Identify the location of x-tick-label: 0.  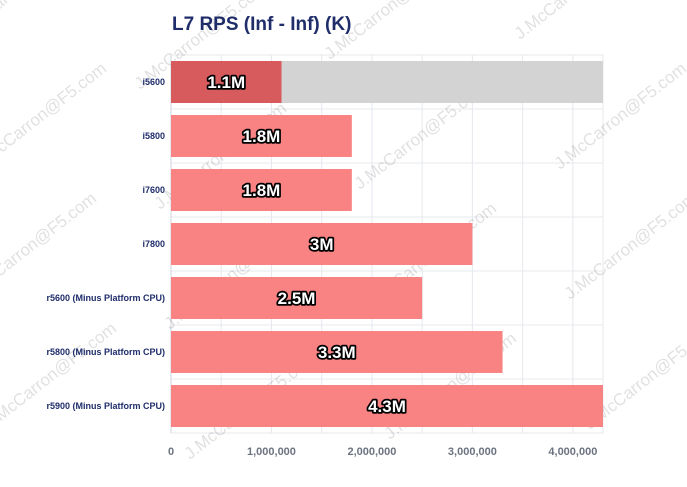
(171, 452).